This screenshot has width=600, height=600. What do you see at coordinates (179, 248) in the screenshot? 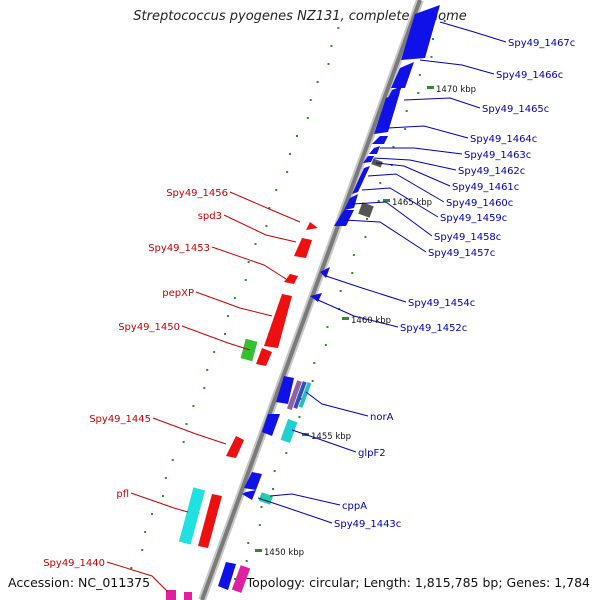
I see `gene-label-forward: Spy49_1453` at bounding box center [179, 248].